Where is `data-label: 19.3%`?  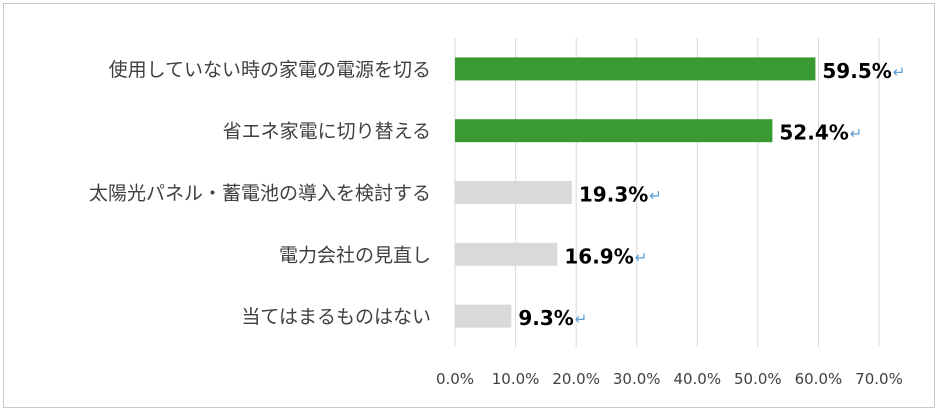 data-label: 19.3% is located at coordinates (613, 195).